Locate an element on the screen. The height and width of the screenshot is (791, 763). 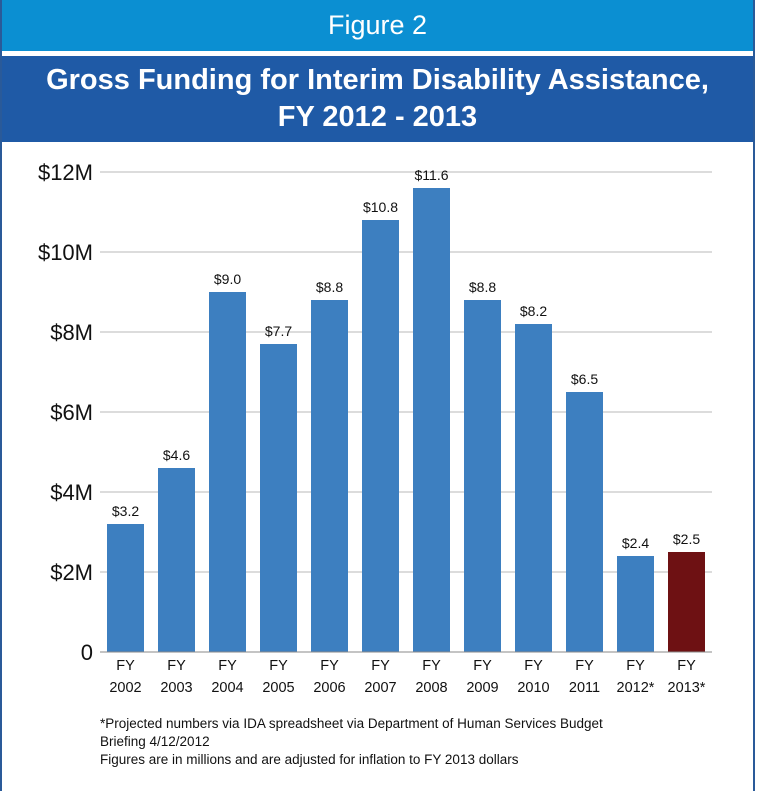
bar-value-label: $6.5 is located at coordinates (584, 379).